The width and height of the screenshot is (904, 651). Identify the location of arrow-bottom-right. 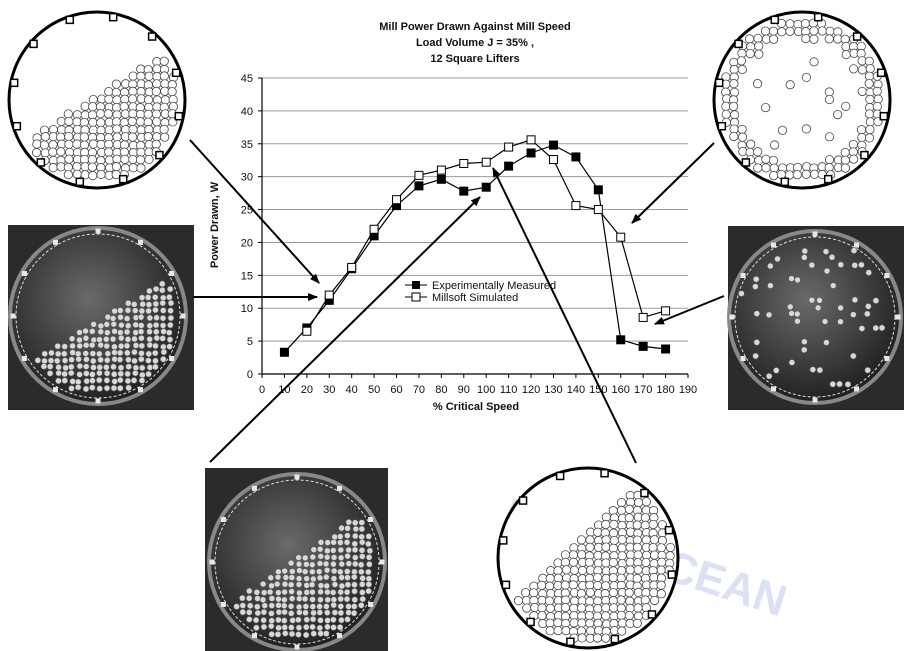
(564, 315).